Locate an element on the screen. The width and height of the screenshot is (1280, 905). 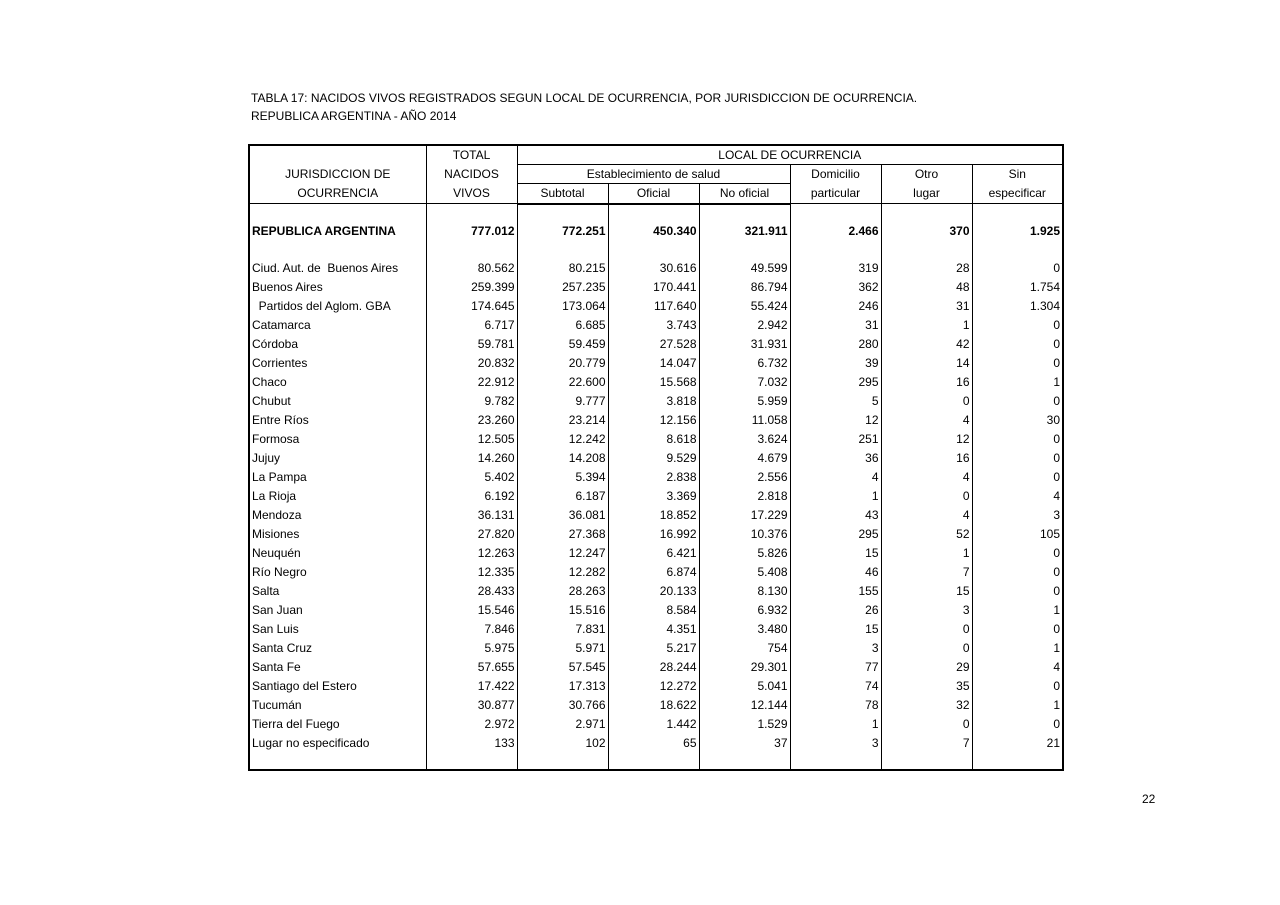
value-cell: 28 is located at coordinates (926, 268).